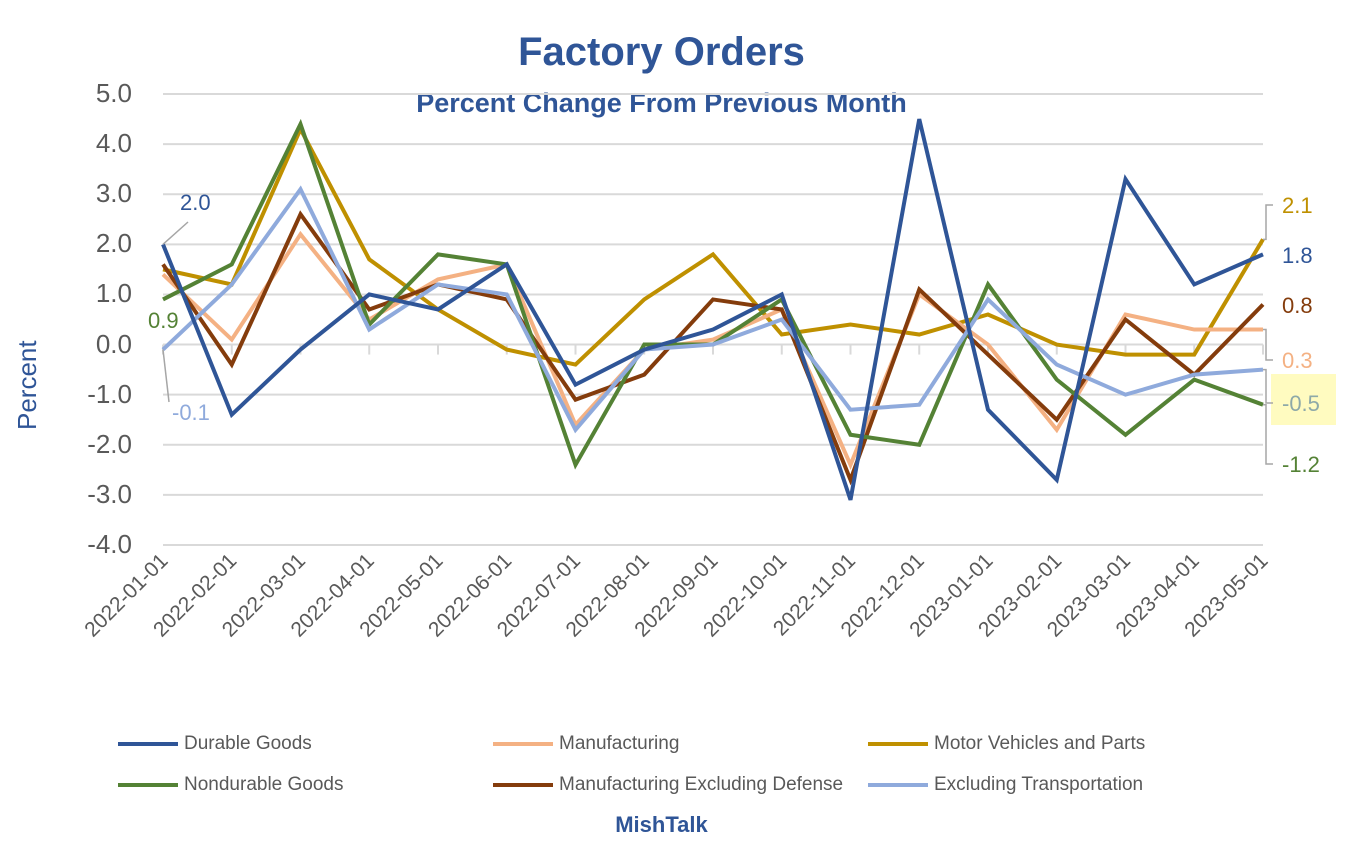 The width and height of the screenshot is (1351, 850). Describe the element at coordinates (661, 824) in the screenshot. I see `credit-label: MishTalk` at that location.